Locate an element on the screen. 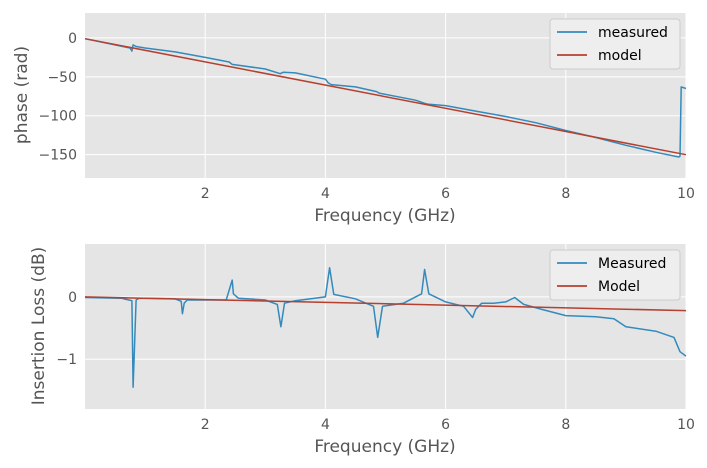  insertion-loss-xtick-label: 4 is located at coordinates (325, 425).